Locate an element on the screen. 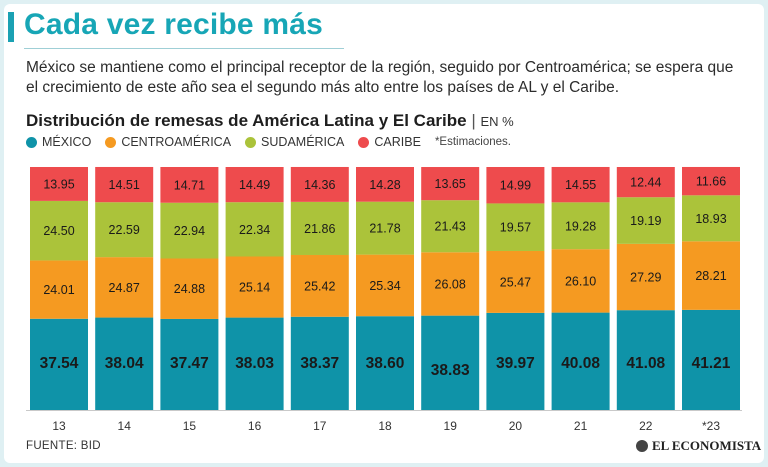  bar-sudamerica--23 is located at coordinates (711, 218).